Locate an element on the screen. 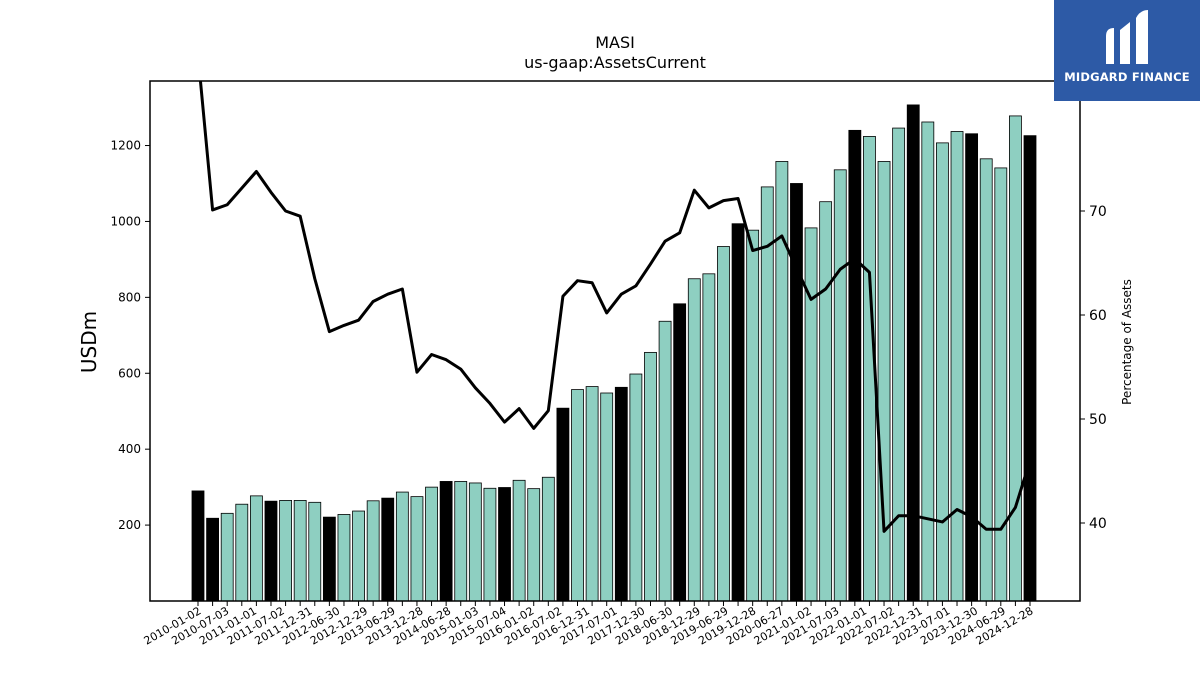 This screenshot has width=1200, height=675. brand-name: MIDGARD FINANCE is located at coordinates (1127, 77).